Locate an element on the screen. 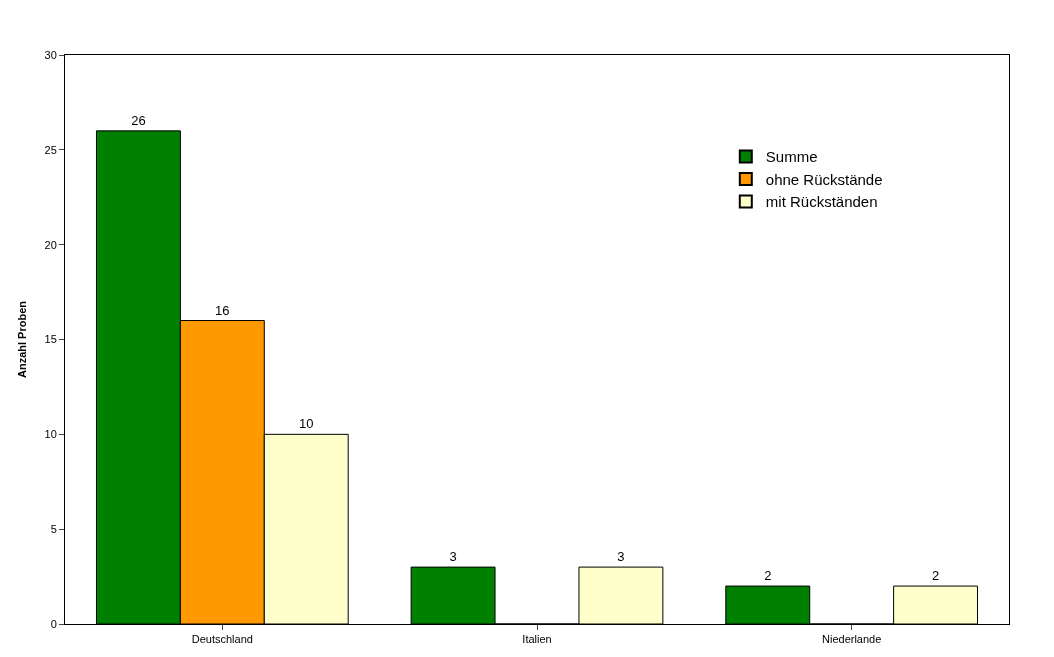  y-tick-label: 25 is located at coordinates (50, 149).